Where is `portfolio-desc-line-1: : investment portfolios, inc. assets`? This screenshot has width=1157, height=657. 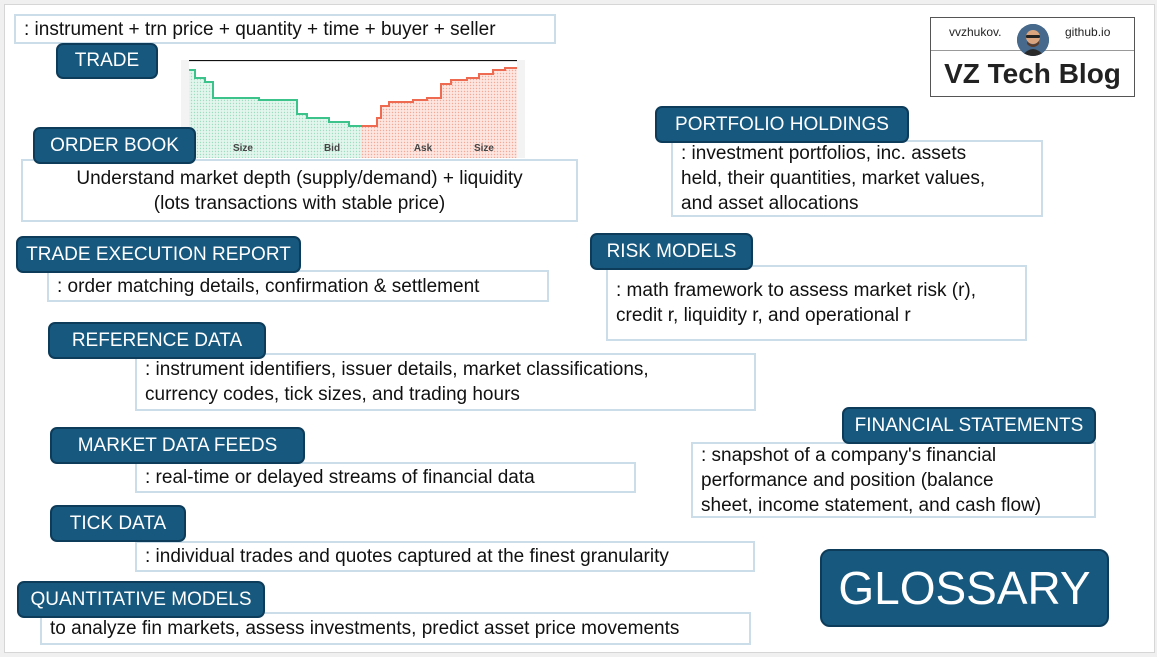 portfolio-desc-line-1: : investment portfolios, inc. assets is located at coordinates (824, 153).